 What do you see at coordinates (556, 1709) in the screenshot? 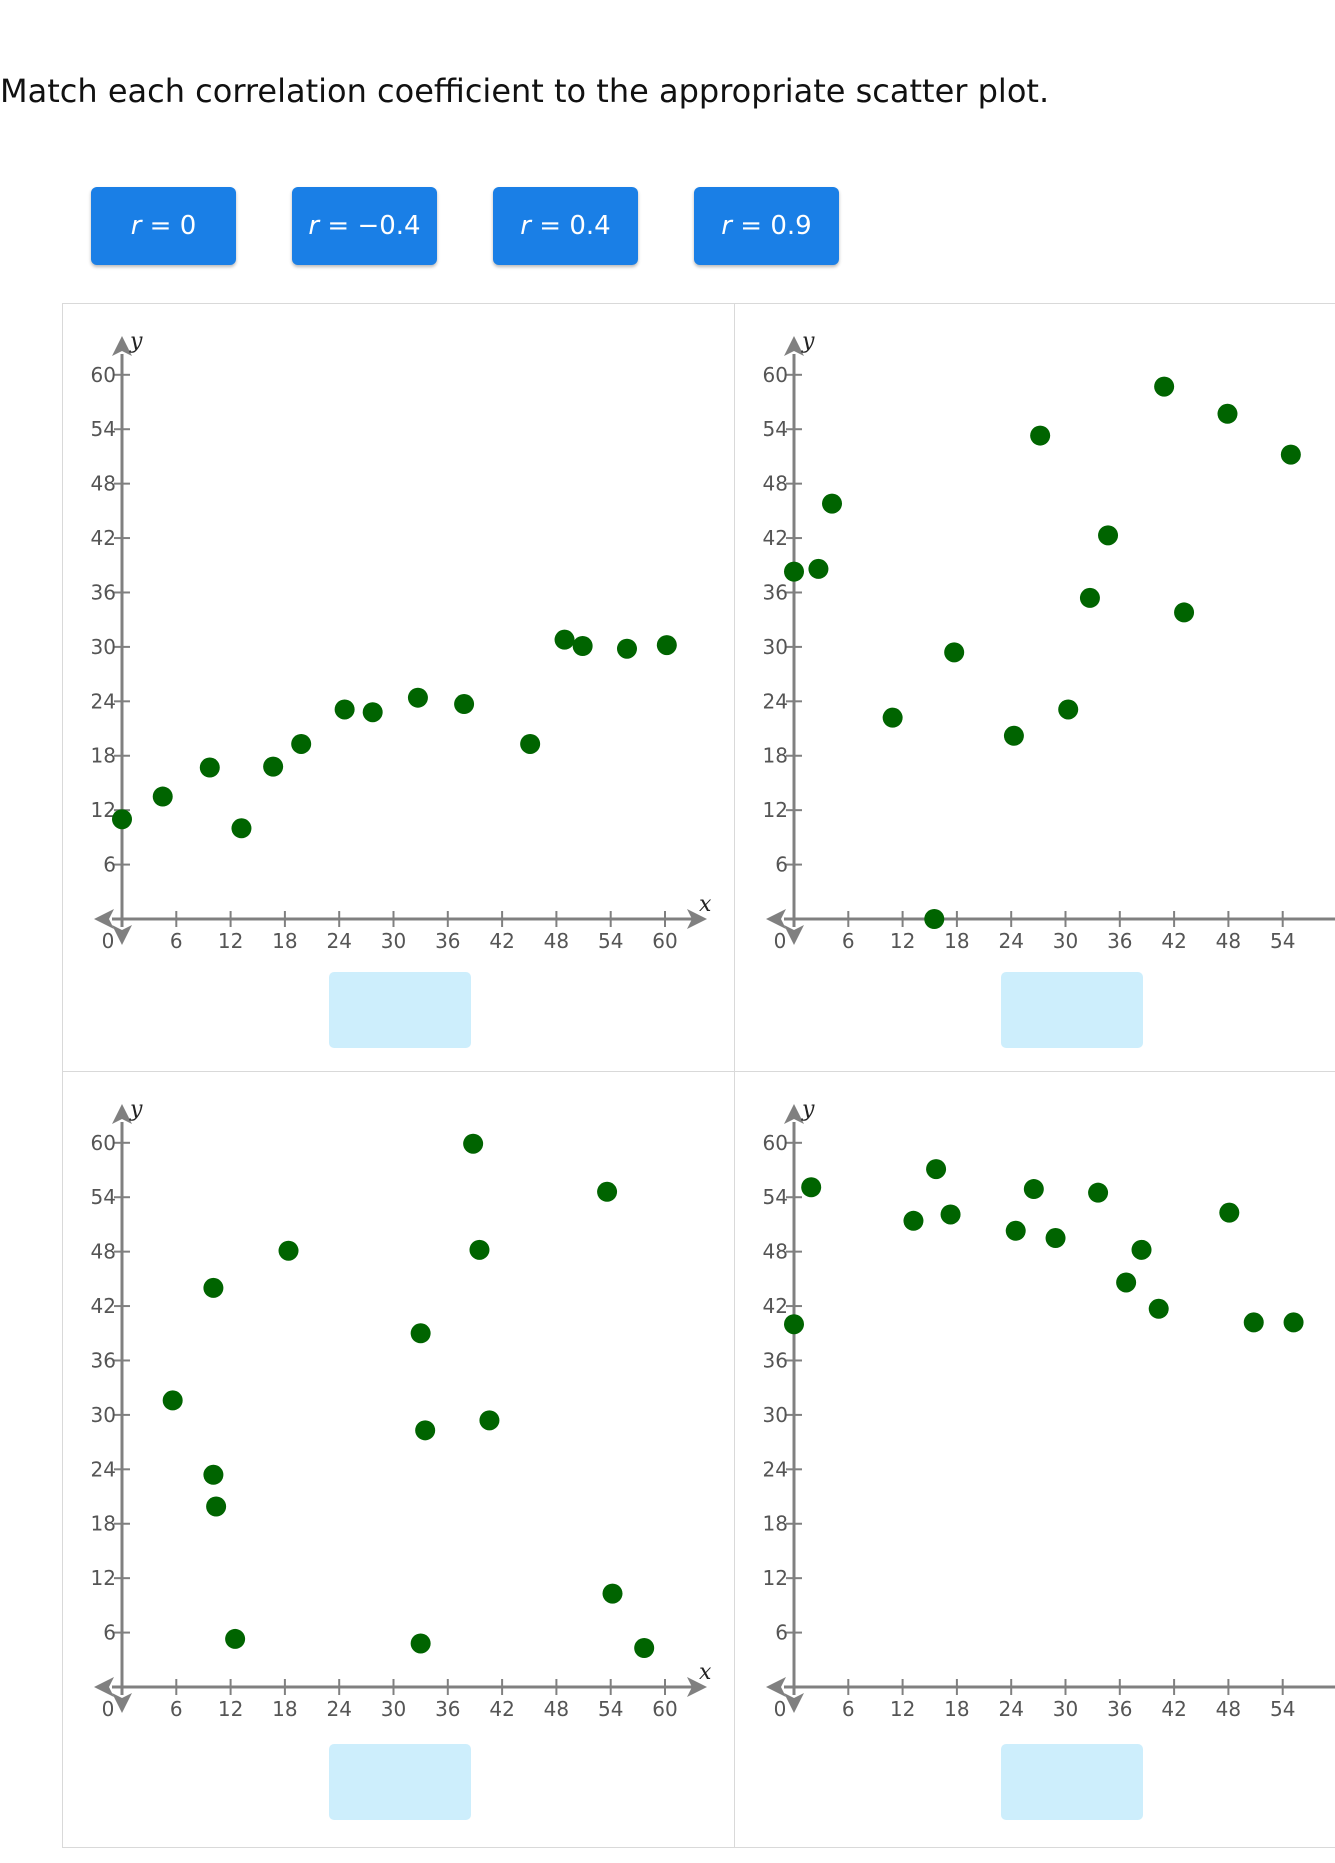
I see `x-tick-label: 48` at bounding box center [556, 1709].